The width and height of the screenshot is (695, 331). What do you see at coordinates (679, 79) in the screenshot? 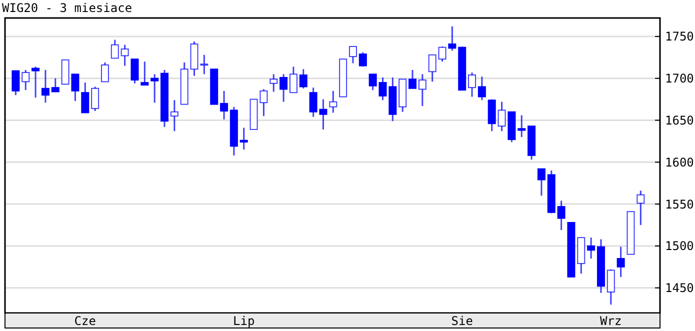
I see `y-tick-label: 1700` at bounding box center [679, 79].